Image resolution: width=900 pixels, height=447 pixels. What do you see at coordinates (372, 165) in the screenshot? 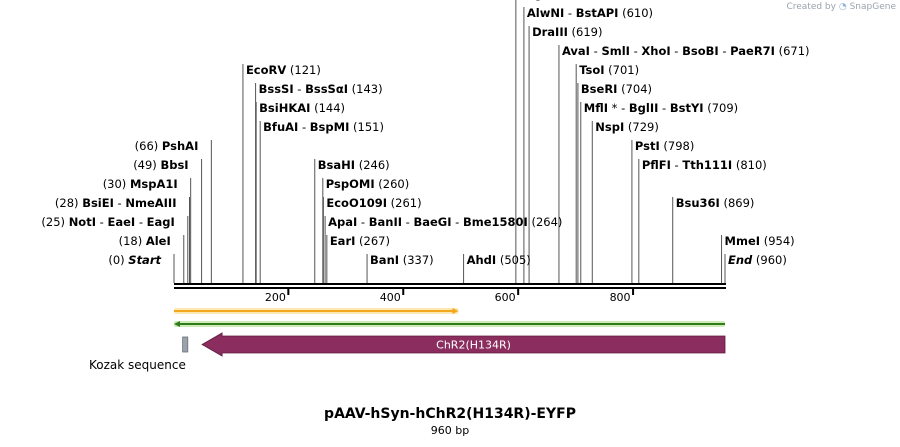
I see `site-position: (246)` at bounding box center [372, 165].